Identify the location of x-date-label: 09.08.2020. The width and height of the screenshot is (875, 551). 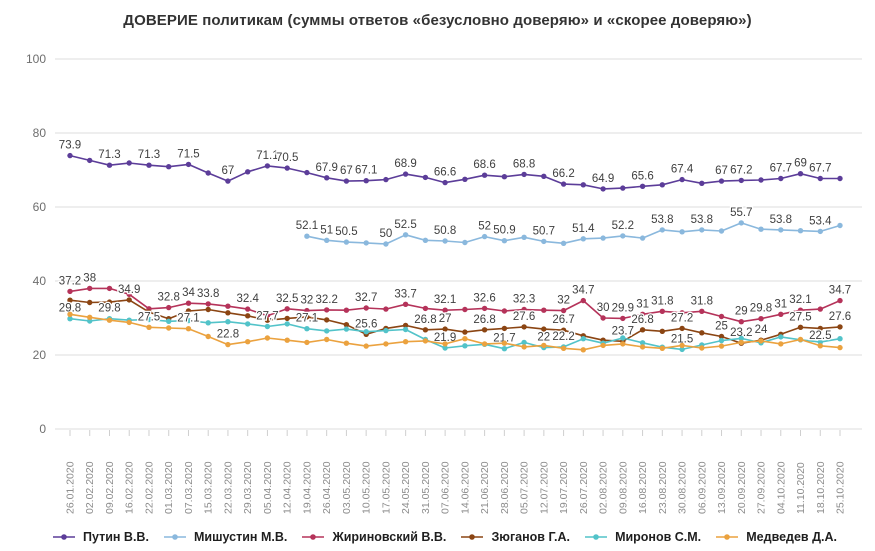
(623, 487).